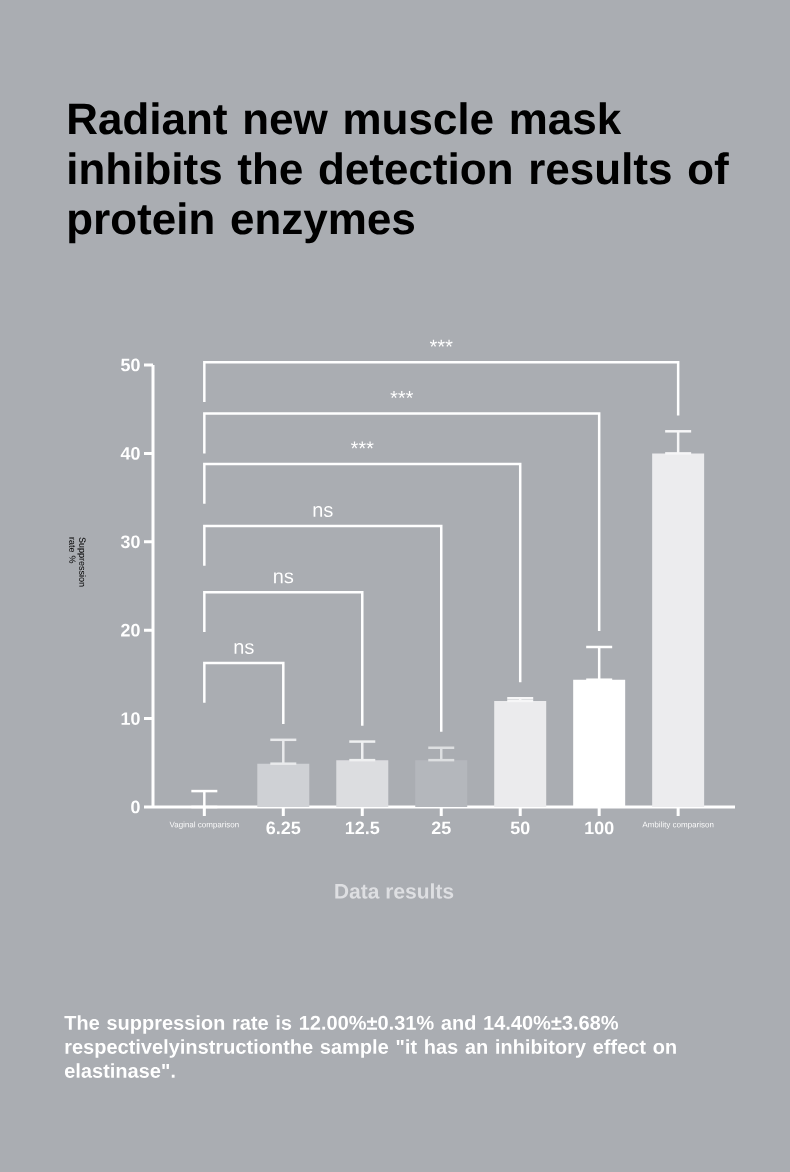 The height and width of the screenshot is (1172, 790). What do you see at coordinates (130, 718) in the screenshot?
I see `y-tick-label: 10` at bounding box center [130, 718].